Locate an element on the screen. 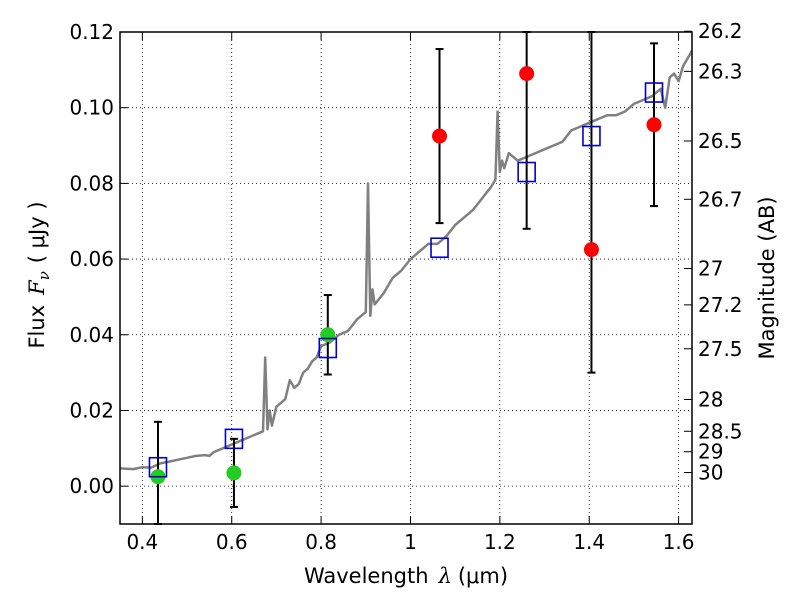 The width and height of the screenshot is (800, 600). y2-tick-label: 26.2 is located at coordinates (720, 31).